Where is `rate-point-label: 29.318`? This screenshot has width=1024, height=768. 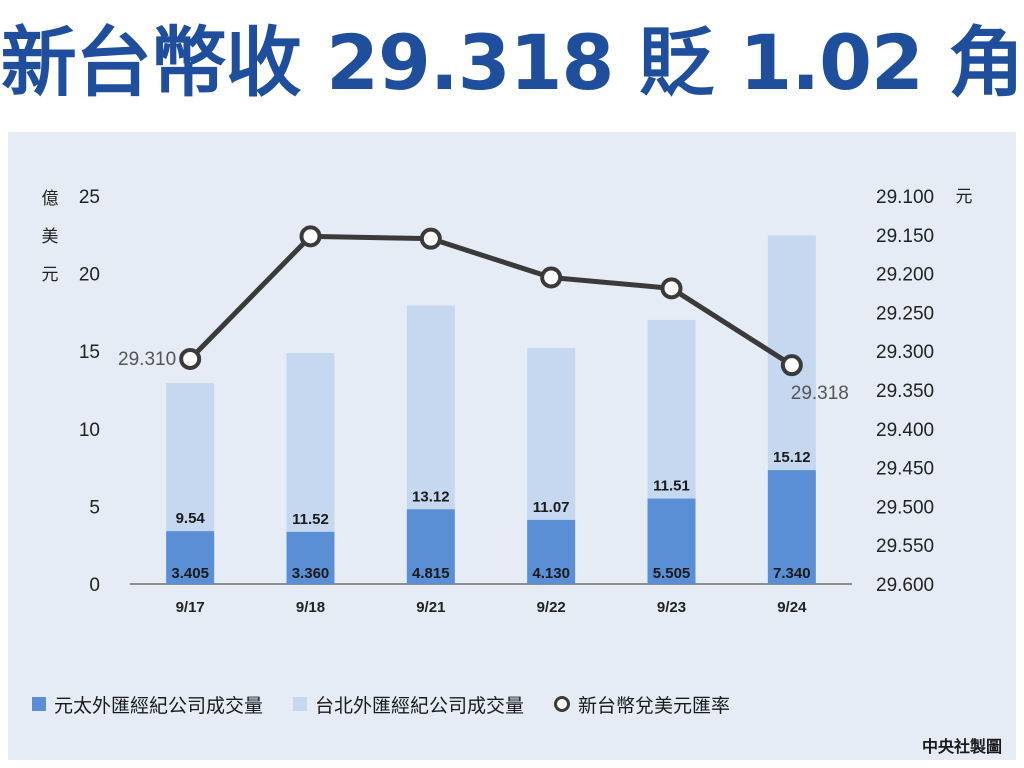
rate-point-label: 29.318 is located at coordinates (820, 393).